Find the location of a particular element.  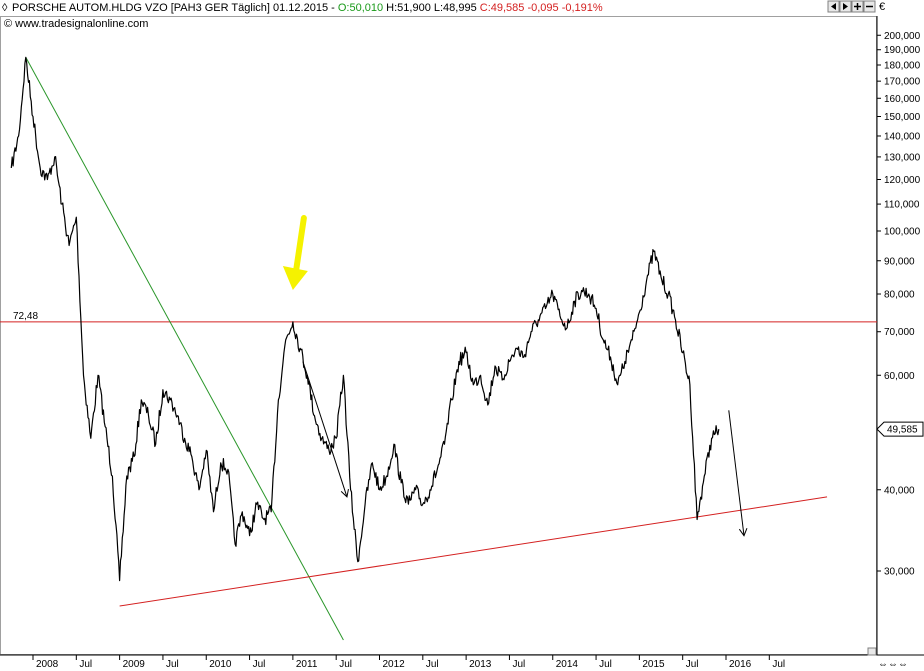

y-tick-label: 80,000 is located at coordinates (899, 295).